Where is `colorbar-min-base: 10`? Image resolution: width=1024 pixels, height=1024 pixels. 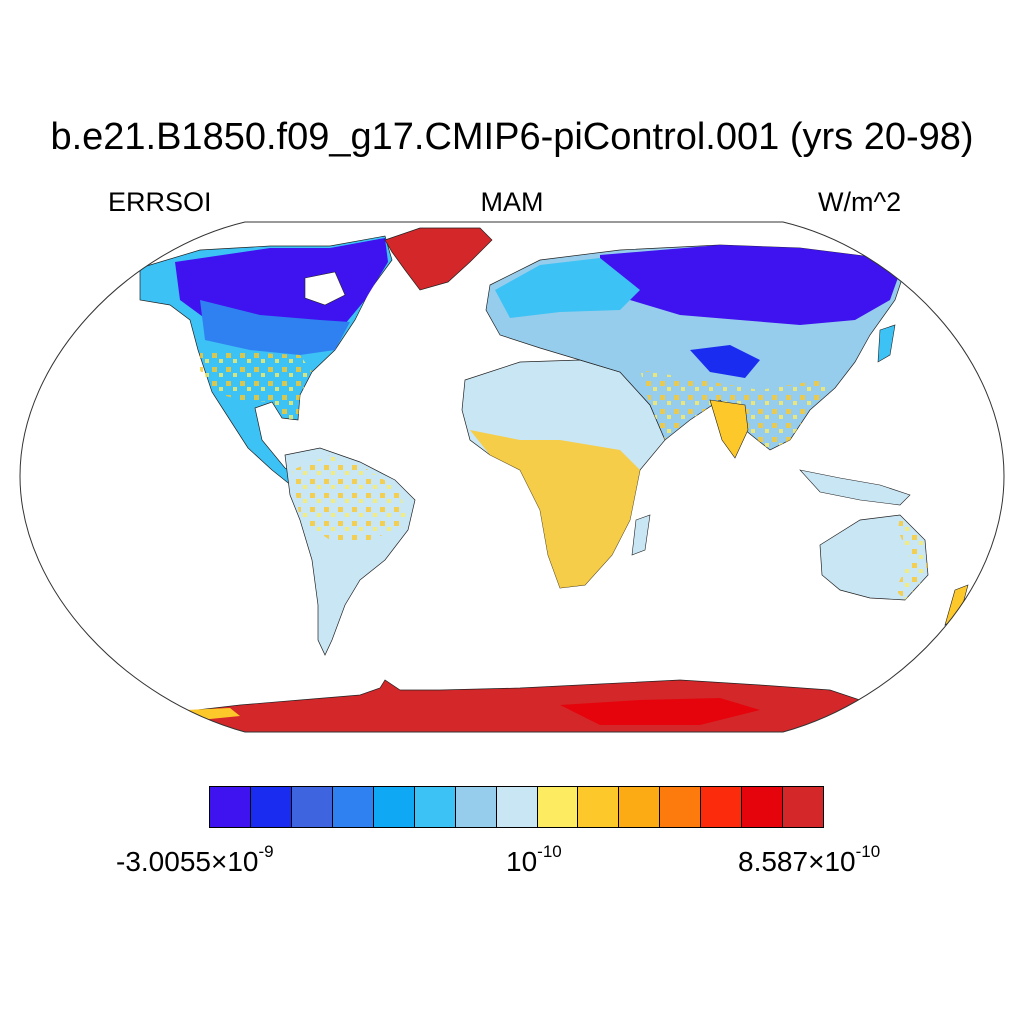 colorbar-min-base: 10 is located at coordinates (243, 861).